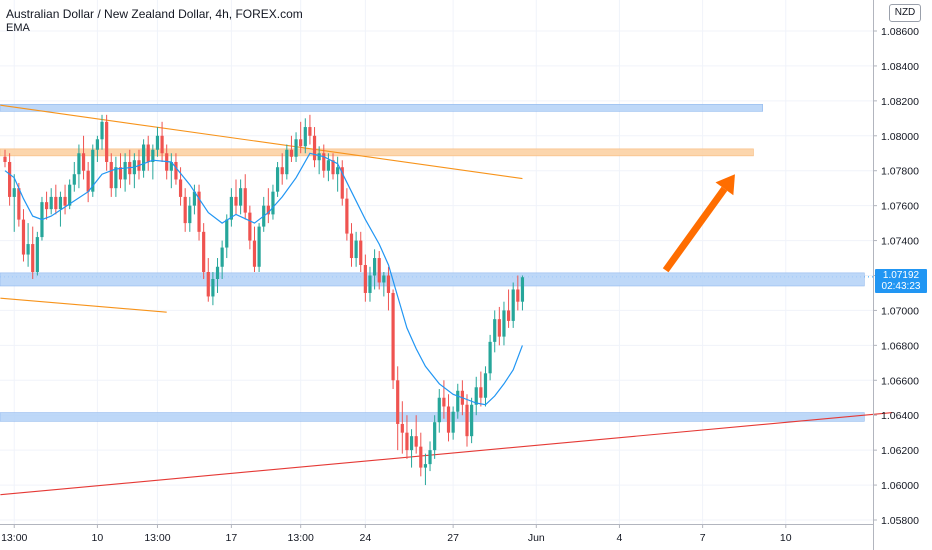 The height and width of the screenshot is (550, 932). What do you see at coordinates (900, 416) in the screenshot?
I see `price-tick-label: 1.06400` at bounding box center [900, 416].